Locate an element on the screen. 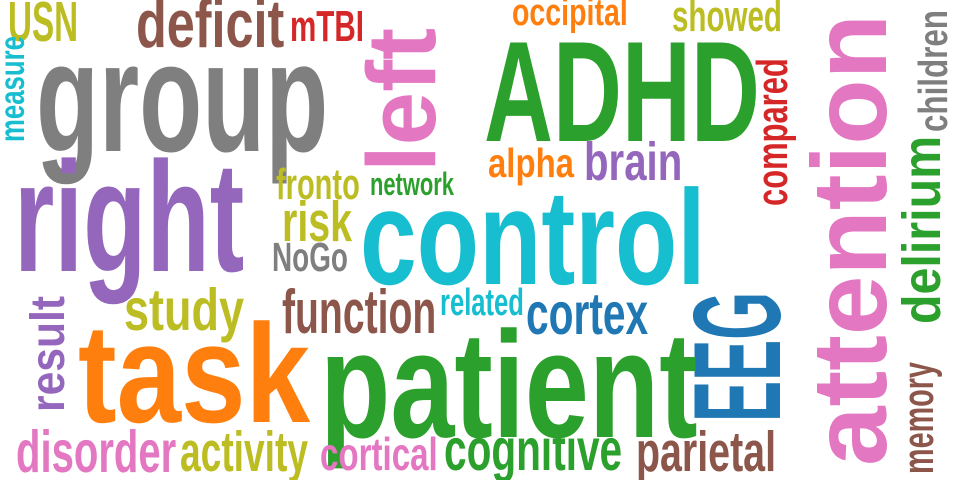 The image size is (960, 480). word-showed: showed is located at coordinates (727, 21).